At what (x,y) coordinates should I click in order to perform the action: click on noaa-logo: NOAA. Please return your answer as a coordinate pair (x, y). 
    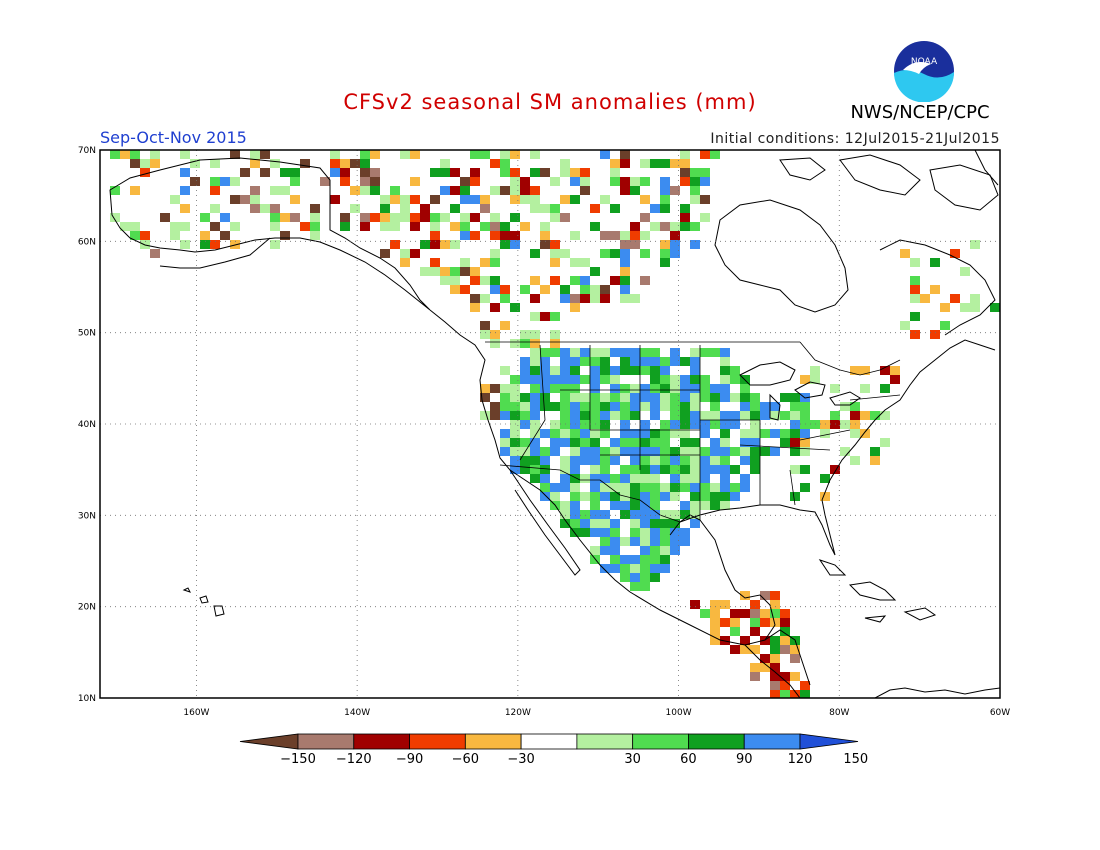
    Looking at the image, I should click on (924, 71).